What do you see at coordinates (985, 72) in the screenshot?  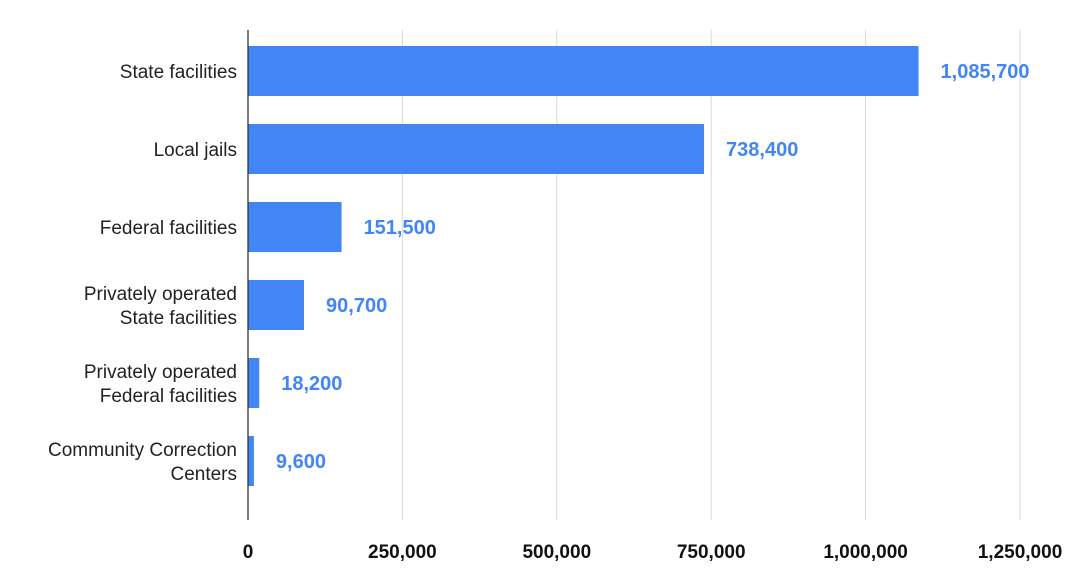 I see `data-label: 1,085,700` at bounding box center [985, 72].